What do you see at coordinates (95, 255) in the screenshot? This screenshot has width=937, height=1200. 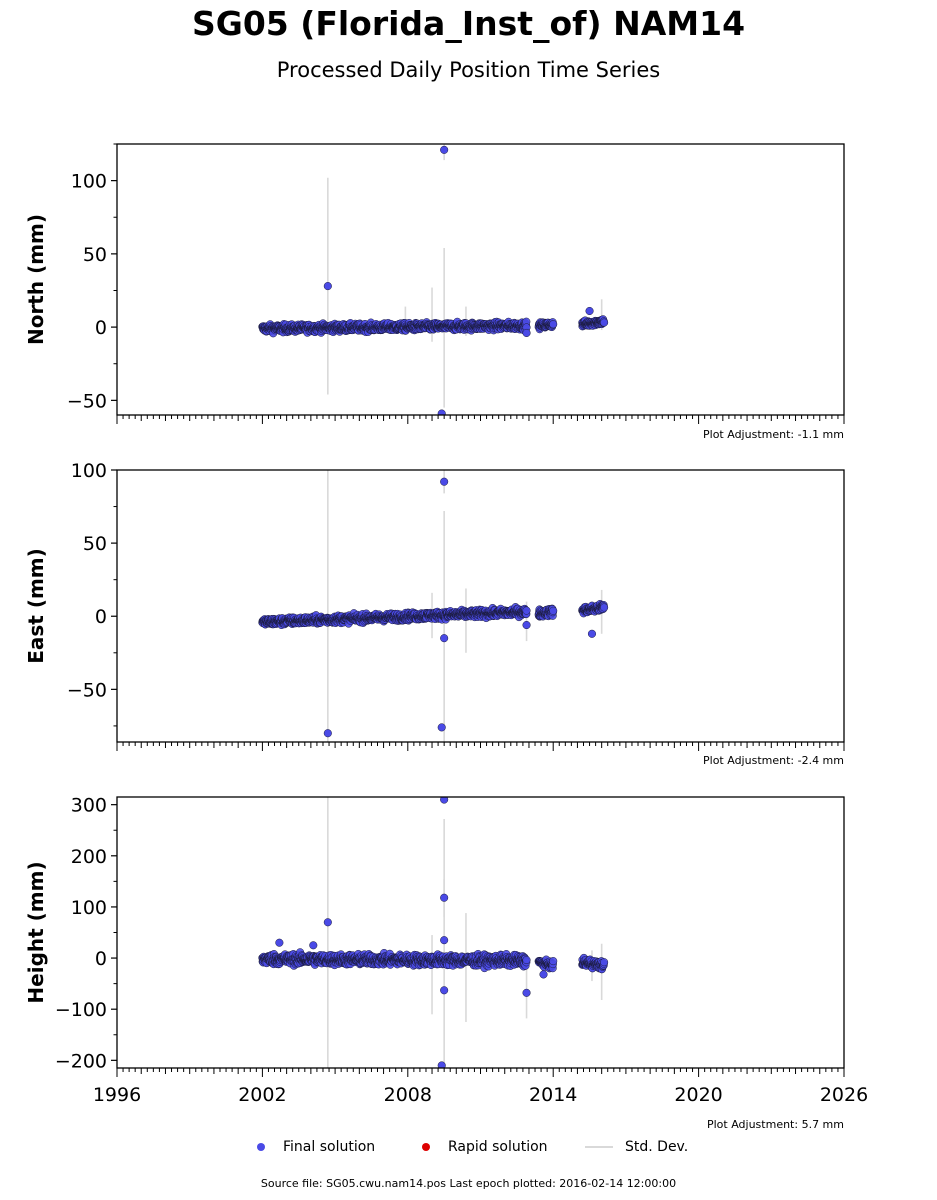 I see `north-y-tick-label: 50` at bounding box center [95, 255].